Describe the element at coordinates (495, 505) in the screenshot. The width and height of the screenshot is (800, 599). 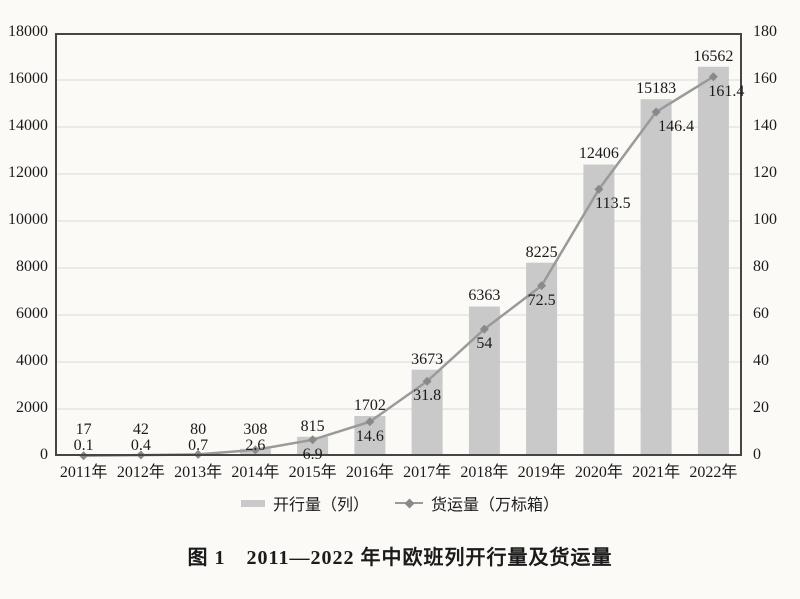
I see `legend-label-freight: 货运量（万标箱）` at that location.